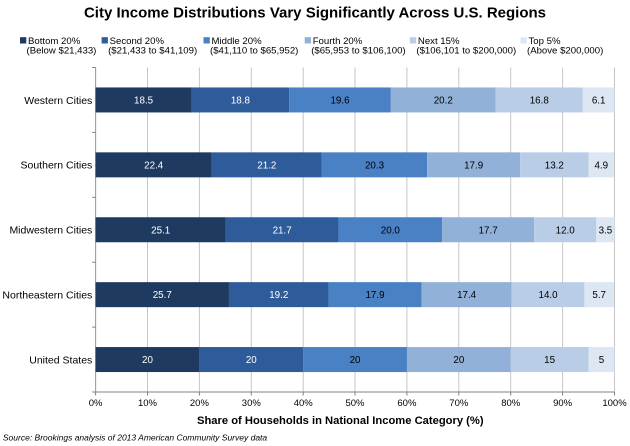  I want to click on svg-text: Fourth 20%, so click(338, 41).